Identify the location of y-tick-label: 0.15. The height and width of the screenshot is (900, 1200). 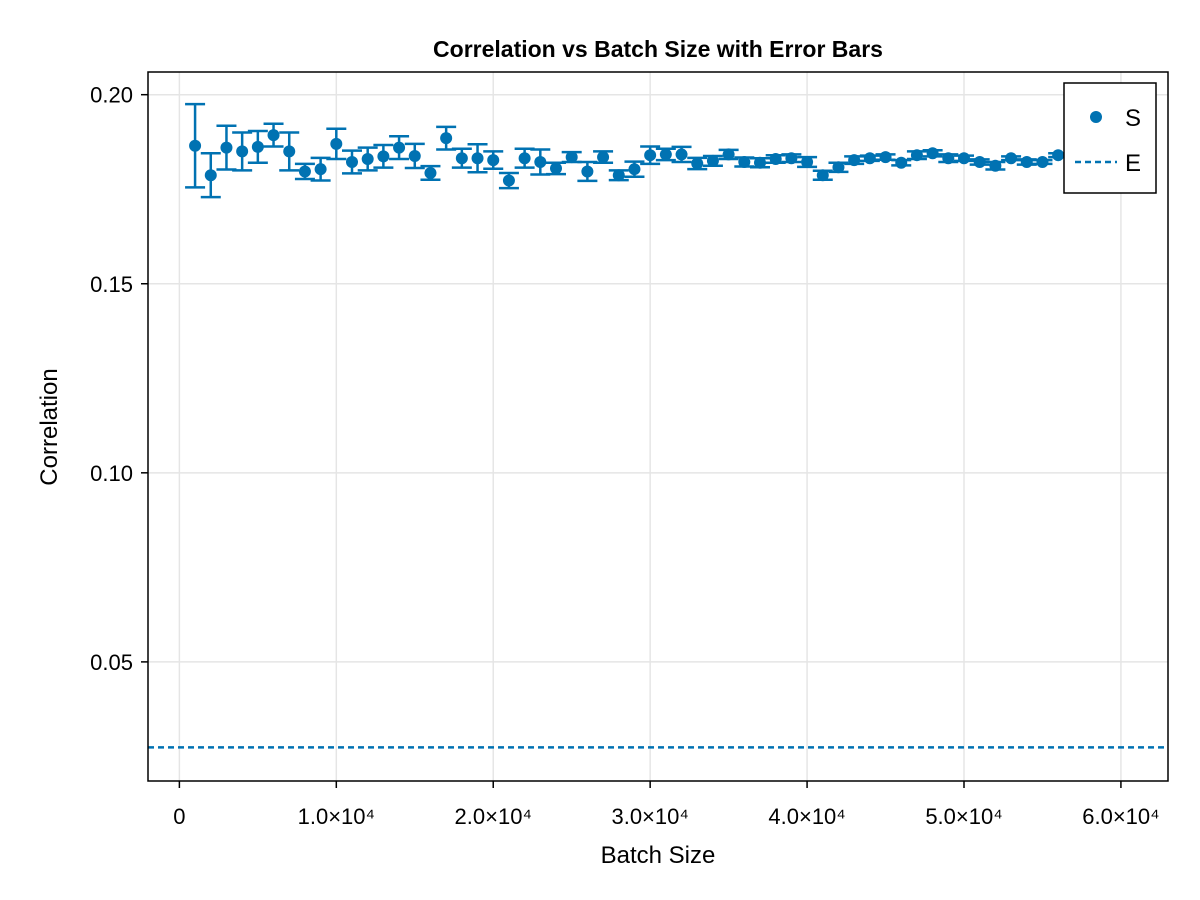
(111, 284).